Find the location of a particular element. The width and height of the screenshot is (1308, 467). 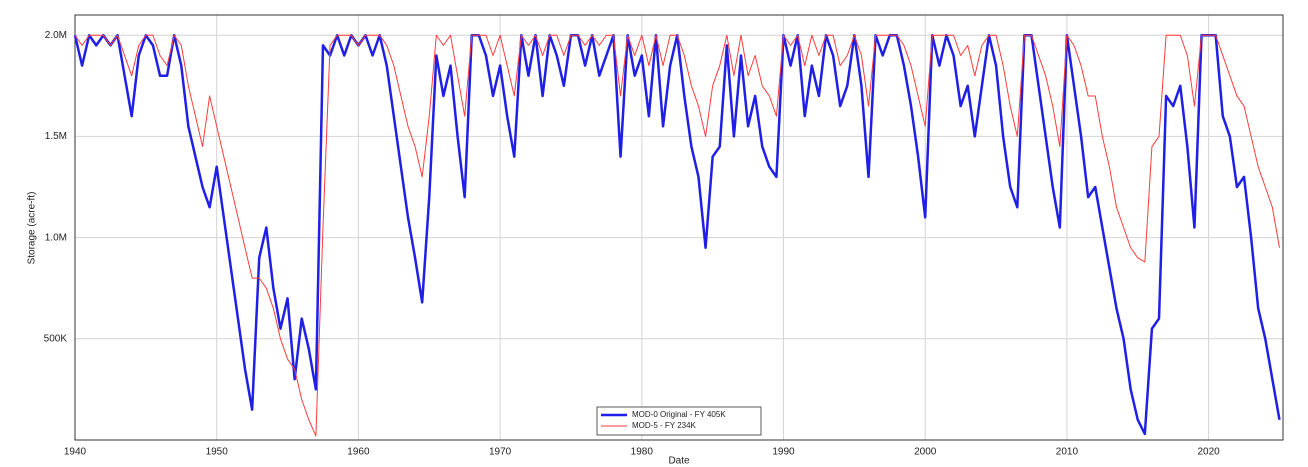

y-tick-label: 2.0M is located at coordinates (56, 35).